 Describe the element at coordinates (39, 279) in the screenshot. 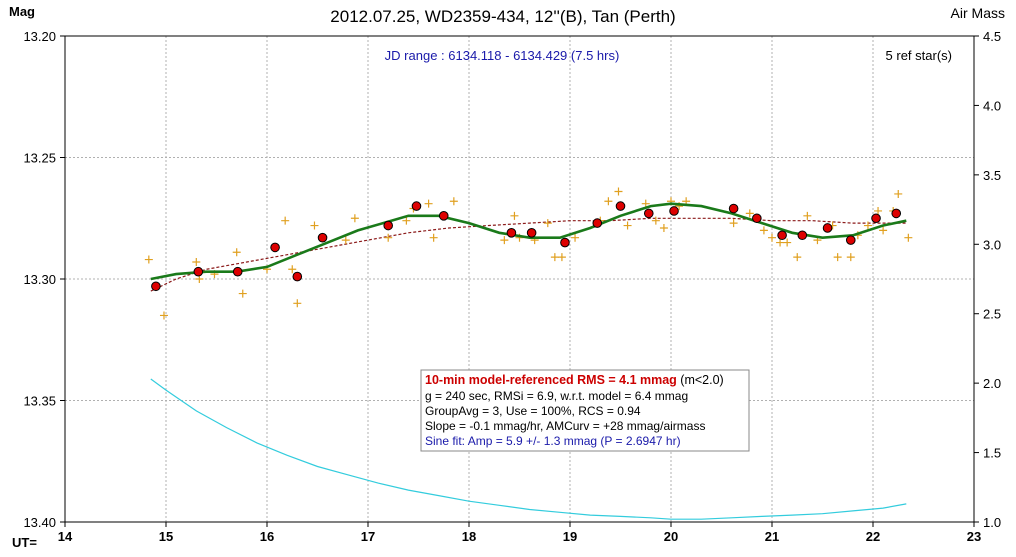

I see `y-left-tick-labels: 13.20 13.25 13.30 13.35 13.40` at that location.